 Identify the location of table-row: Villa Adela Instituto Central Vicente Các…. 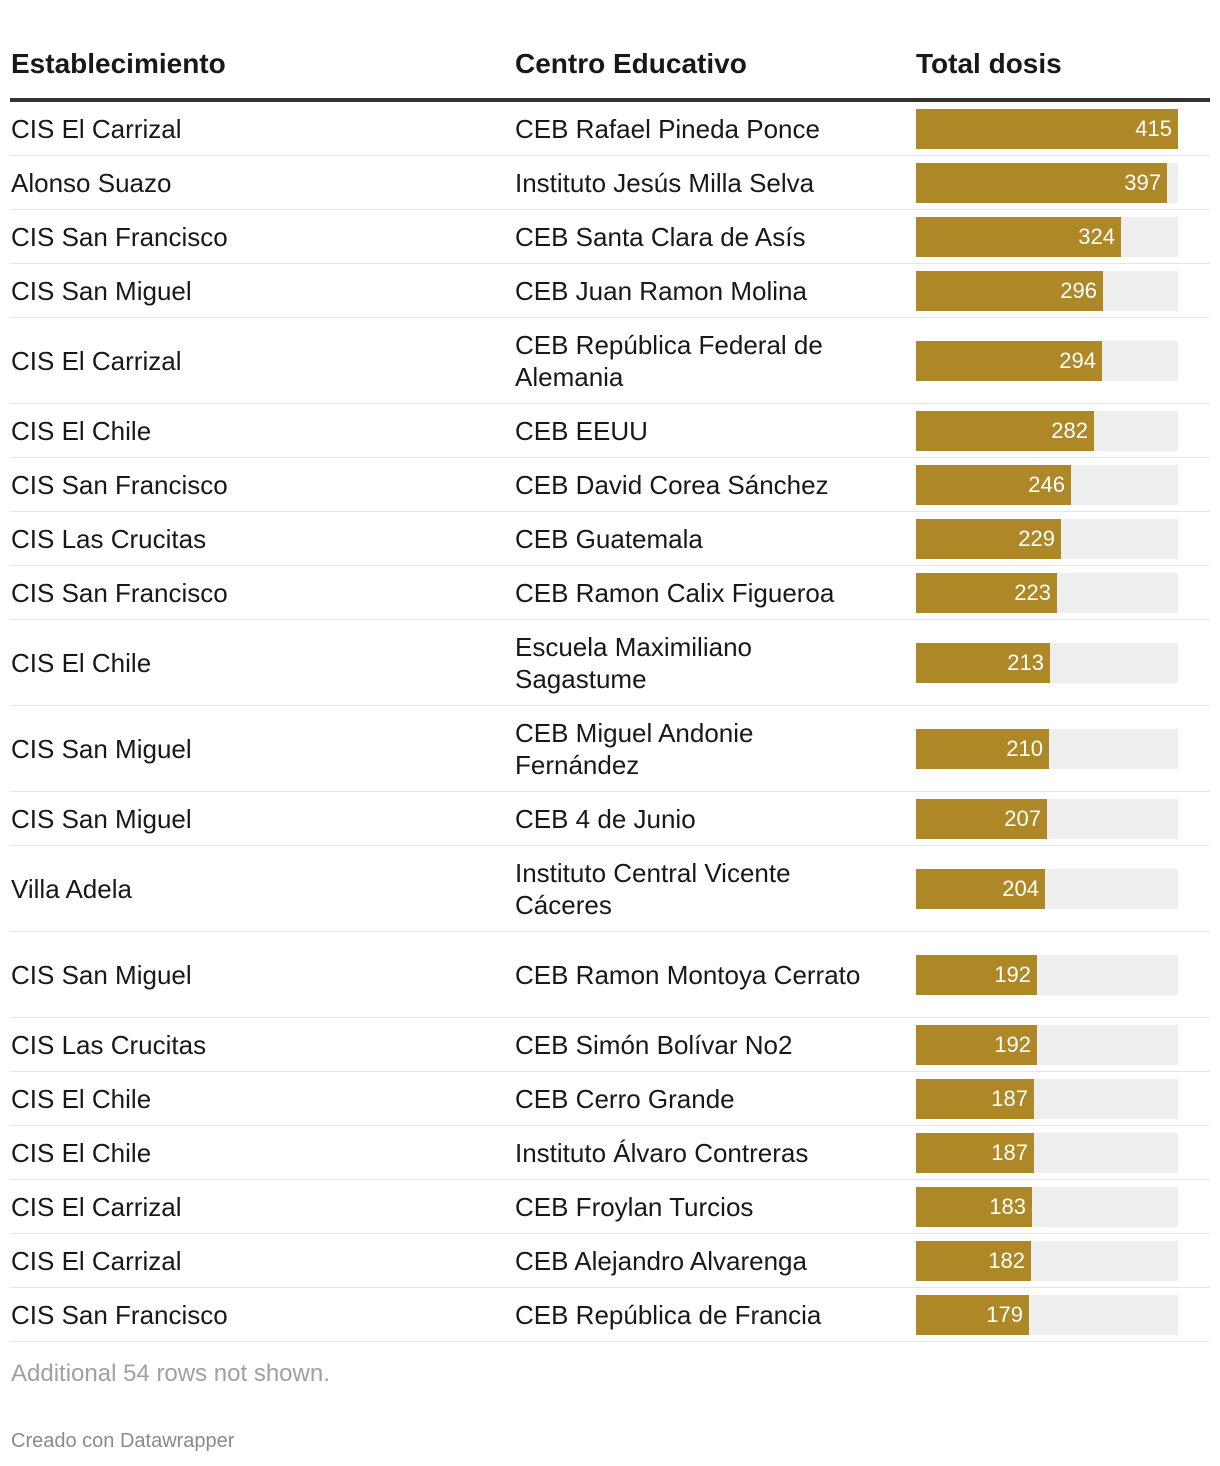
(610, 889).